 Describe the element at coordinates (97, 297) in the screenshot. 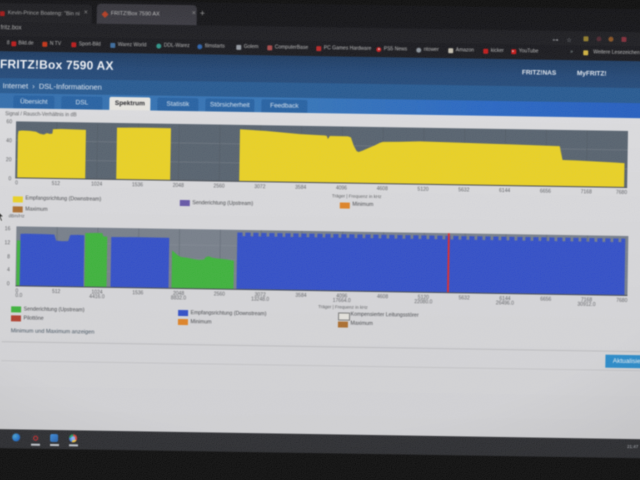

I see `svg-text: 4416.0` at that location.